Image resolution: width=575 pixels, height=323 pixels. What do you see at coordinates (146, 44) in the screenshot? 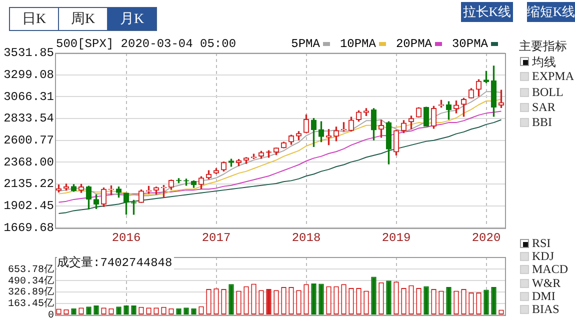
I see `chart-title: 500[SPX] 2020-03-04 05:00` at bounding box center [146, 44].